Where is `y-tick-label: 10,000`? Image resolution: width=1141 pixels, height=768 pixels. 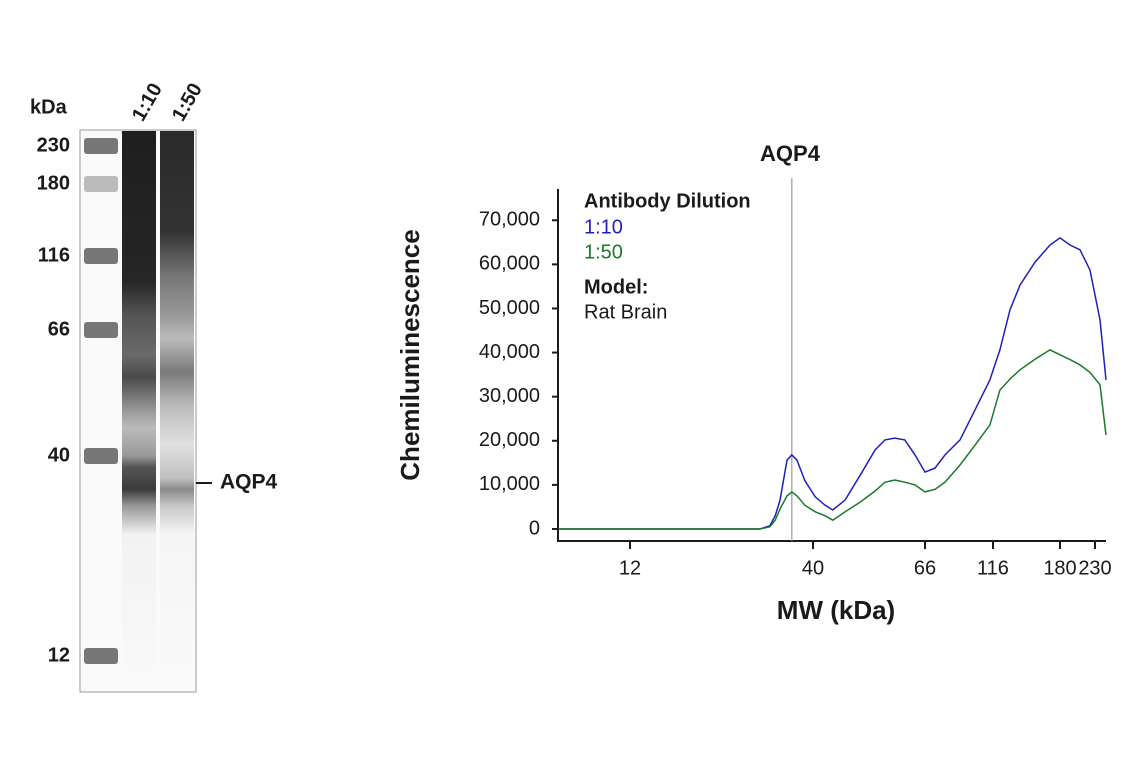 y-tick-label: 10,000 is located at coordinates (509, 484).